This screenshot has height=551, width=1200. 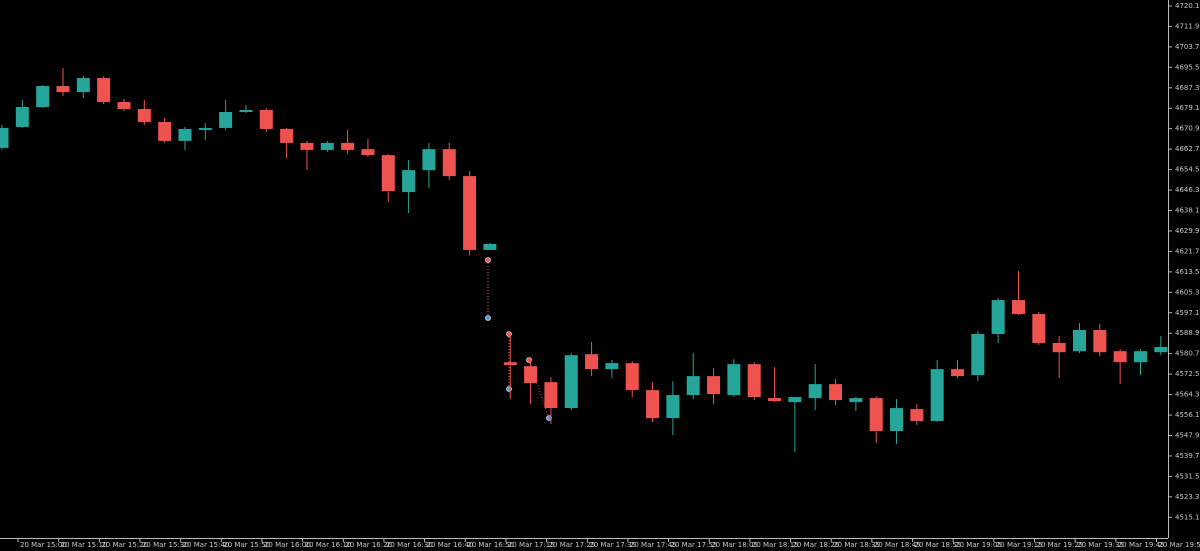 What do you see at coordinates (531, 545) in the screenshot?
I see `x-tick-label: 20 Mar 17:15` at bounding box center [531, 545].